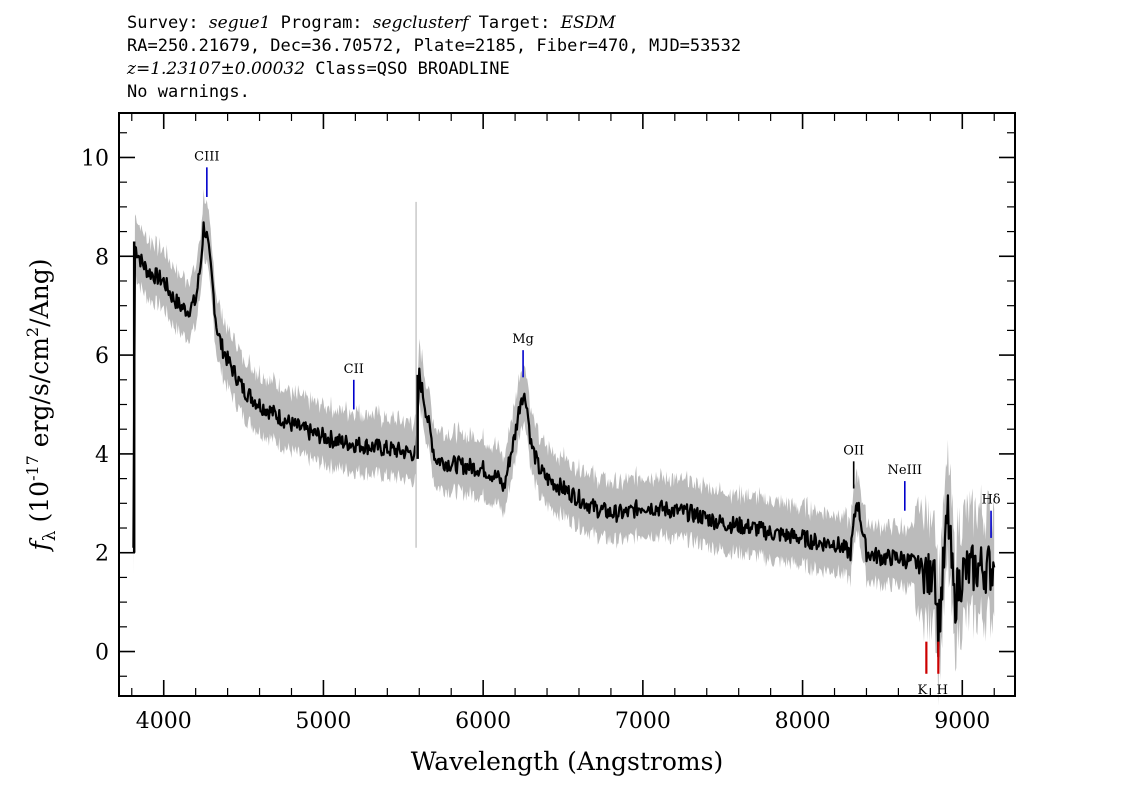 This screenshot has width=1134, height=810. I want to click on y-tick-label-2: 4, so click(102, 455).